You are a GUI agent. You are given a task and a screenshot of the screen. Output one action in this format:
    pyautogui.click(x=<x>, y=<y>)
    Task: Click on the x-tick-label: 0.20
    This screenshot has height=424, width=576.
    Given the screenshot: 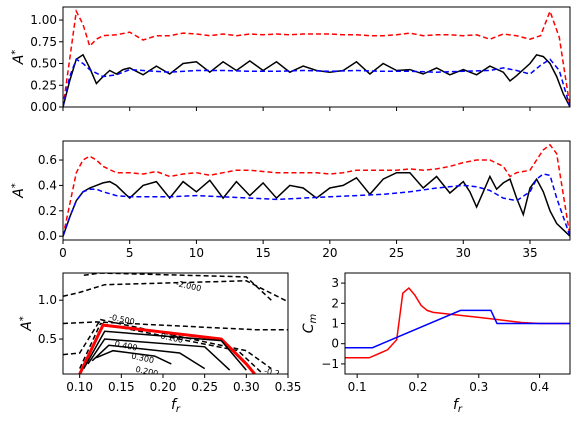 What is the action you would take?
    pyautogui.click(x=163, y=387)
    